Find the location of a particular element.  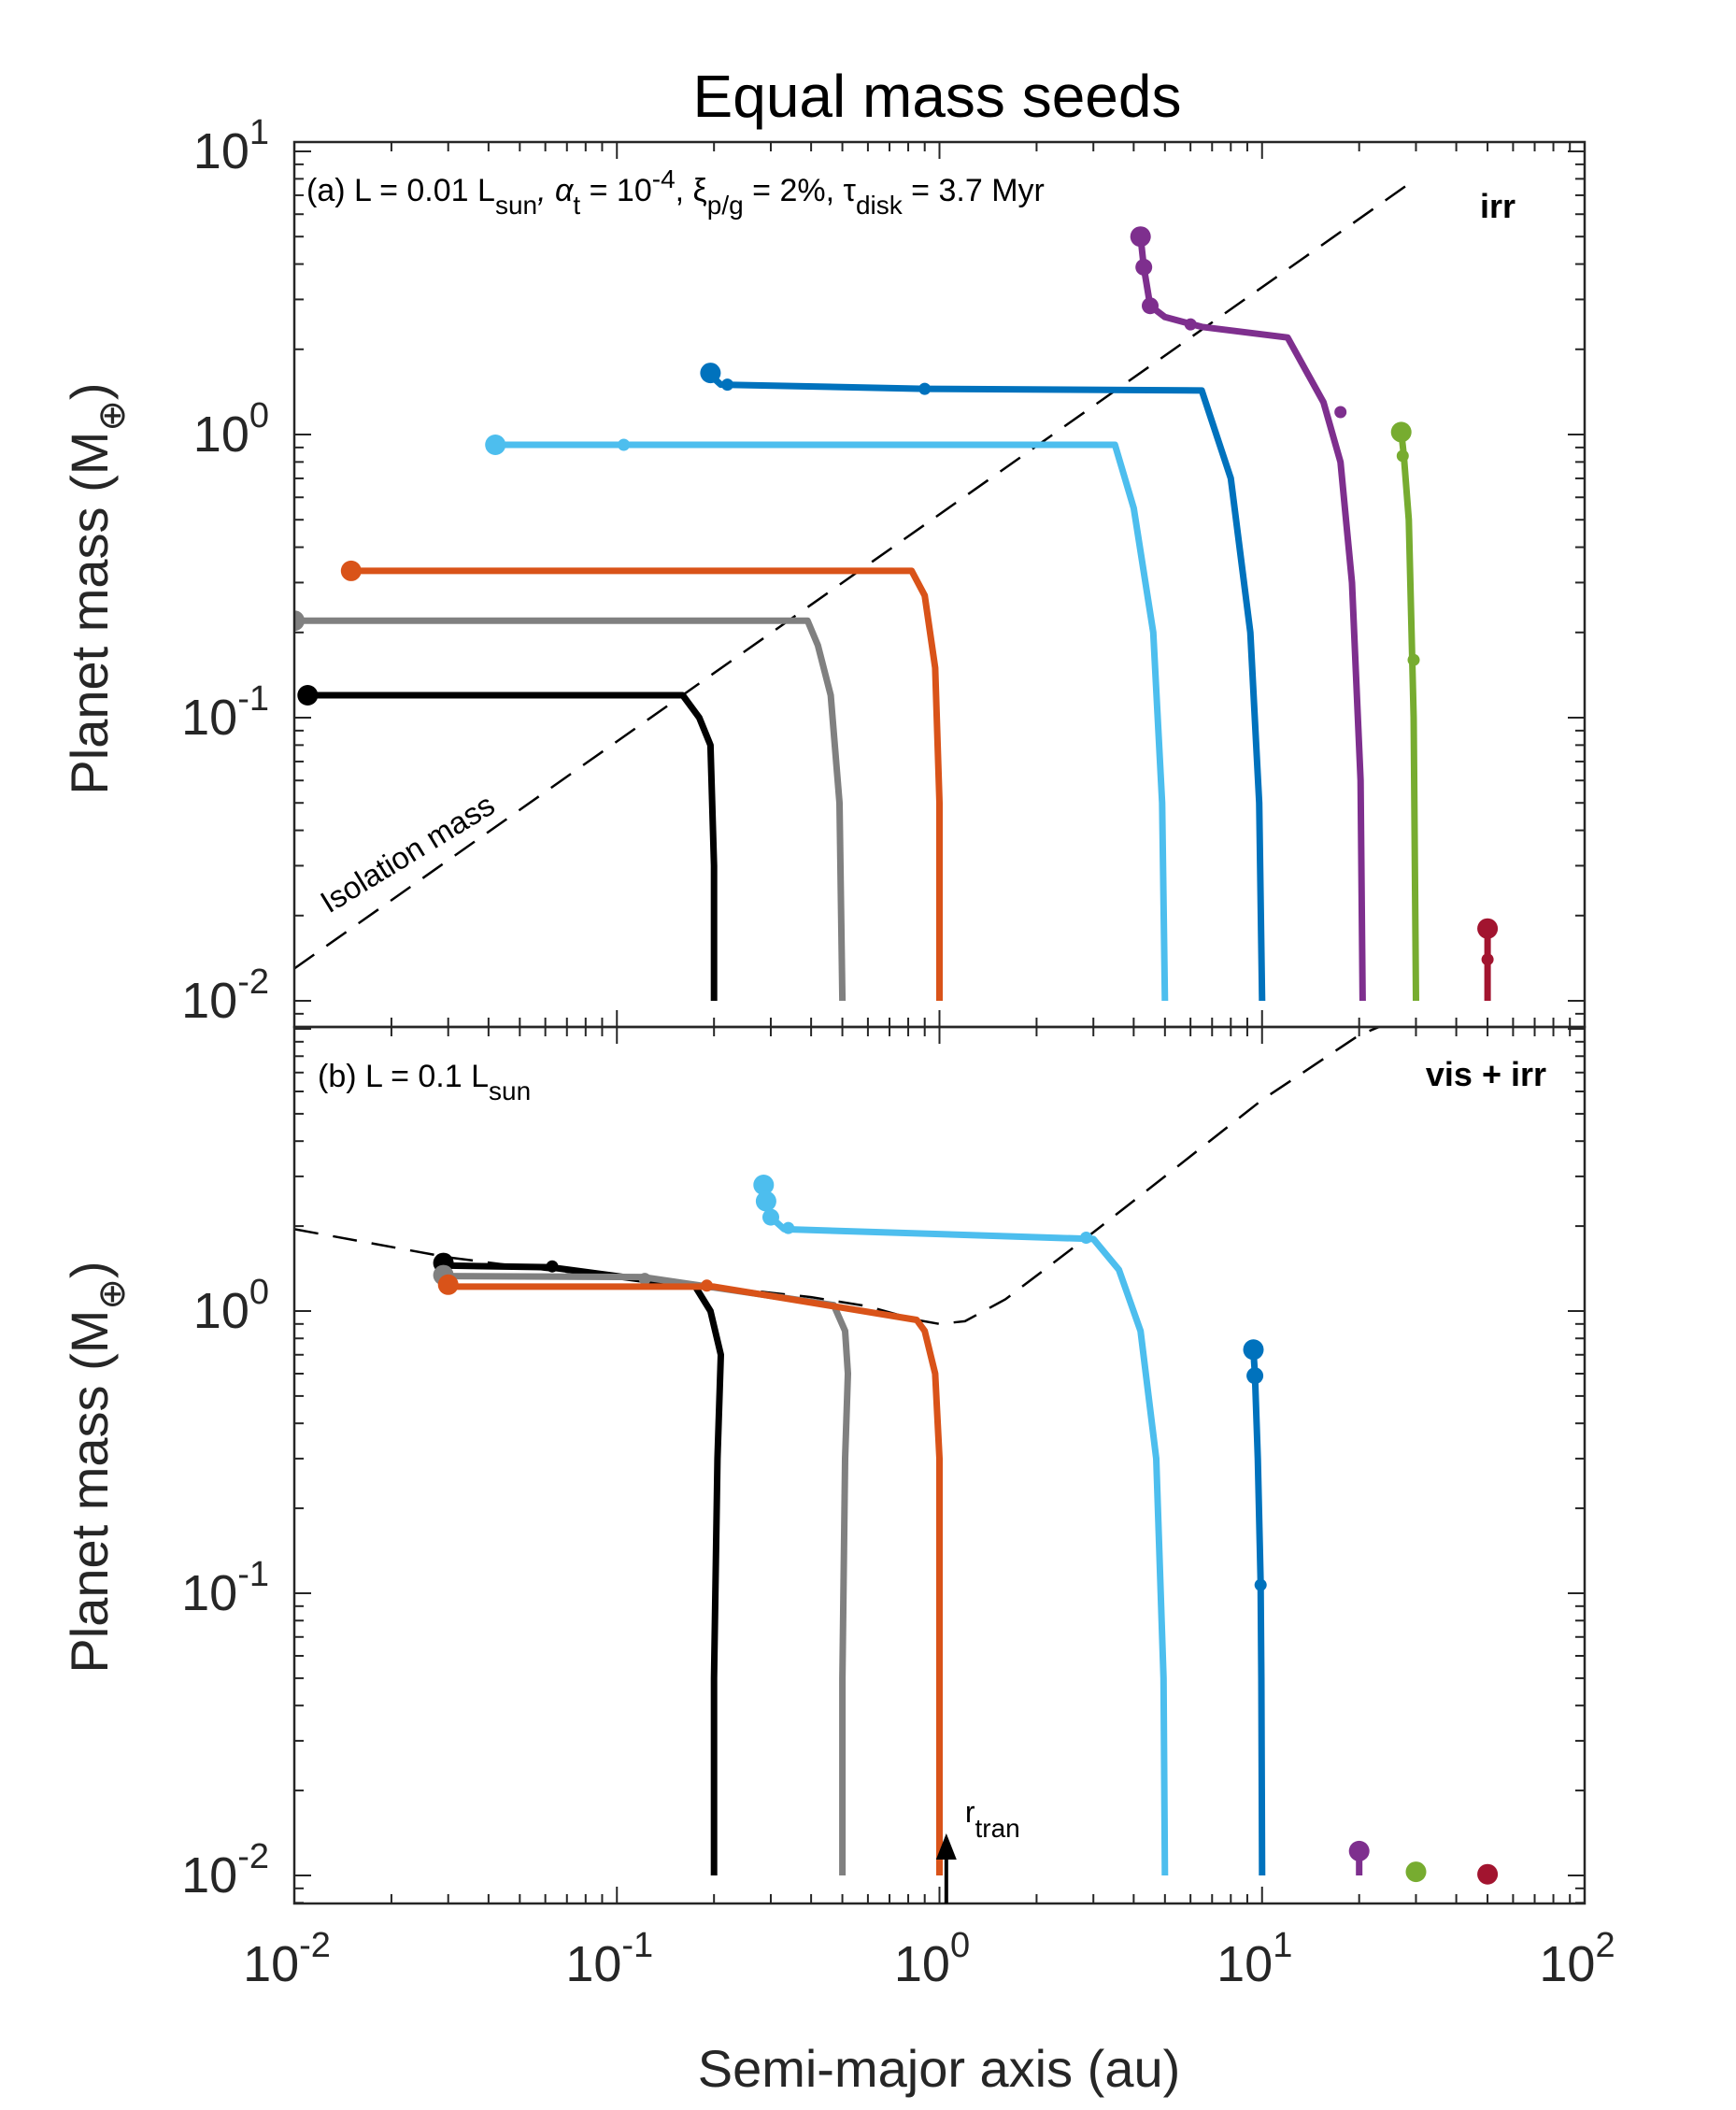

x-tick-label: 10² is located at coordinates (1577, 1959).